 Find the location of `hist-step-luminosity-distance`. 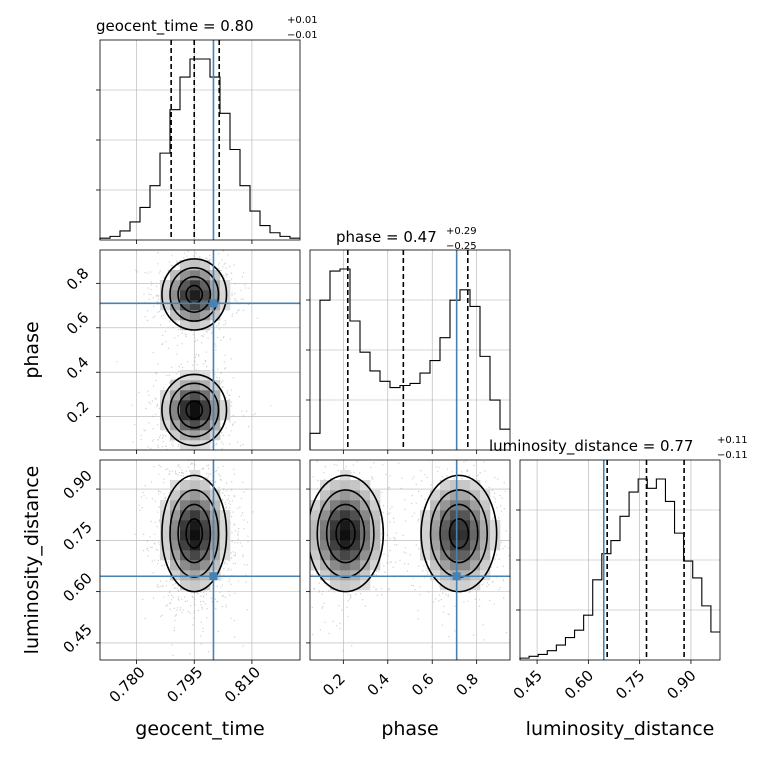

hist-step-luminosity-distance is located at coordinates (619, 569).